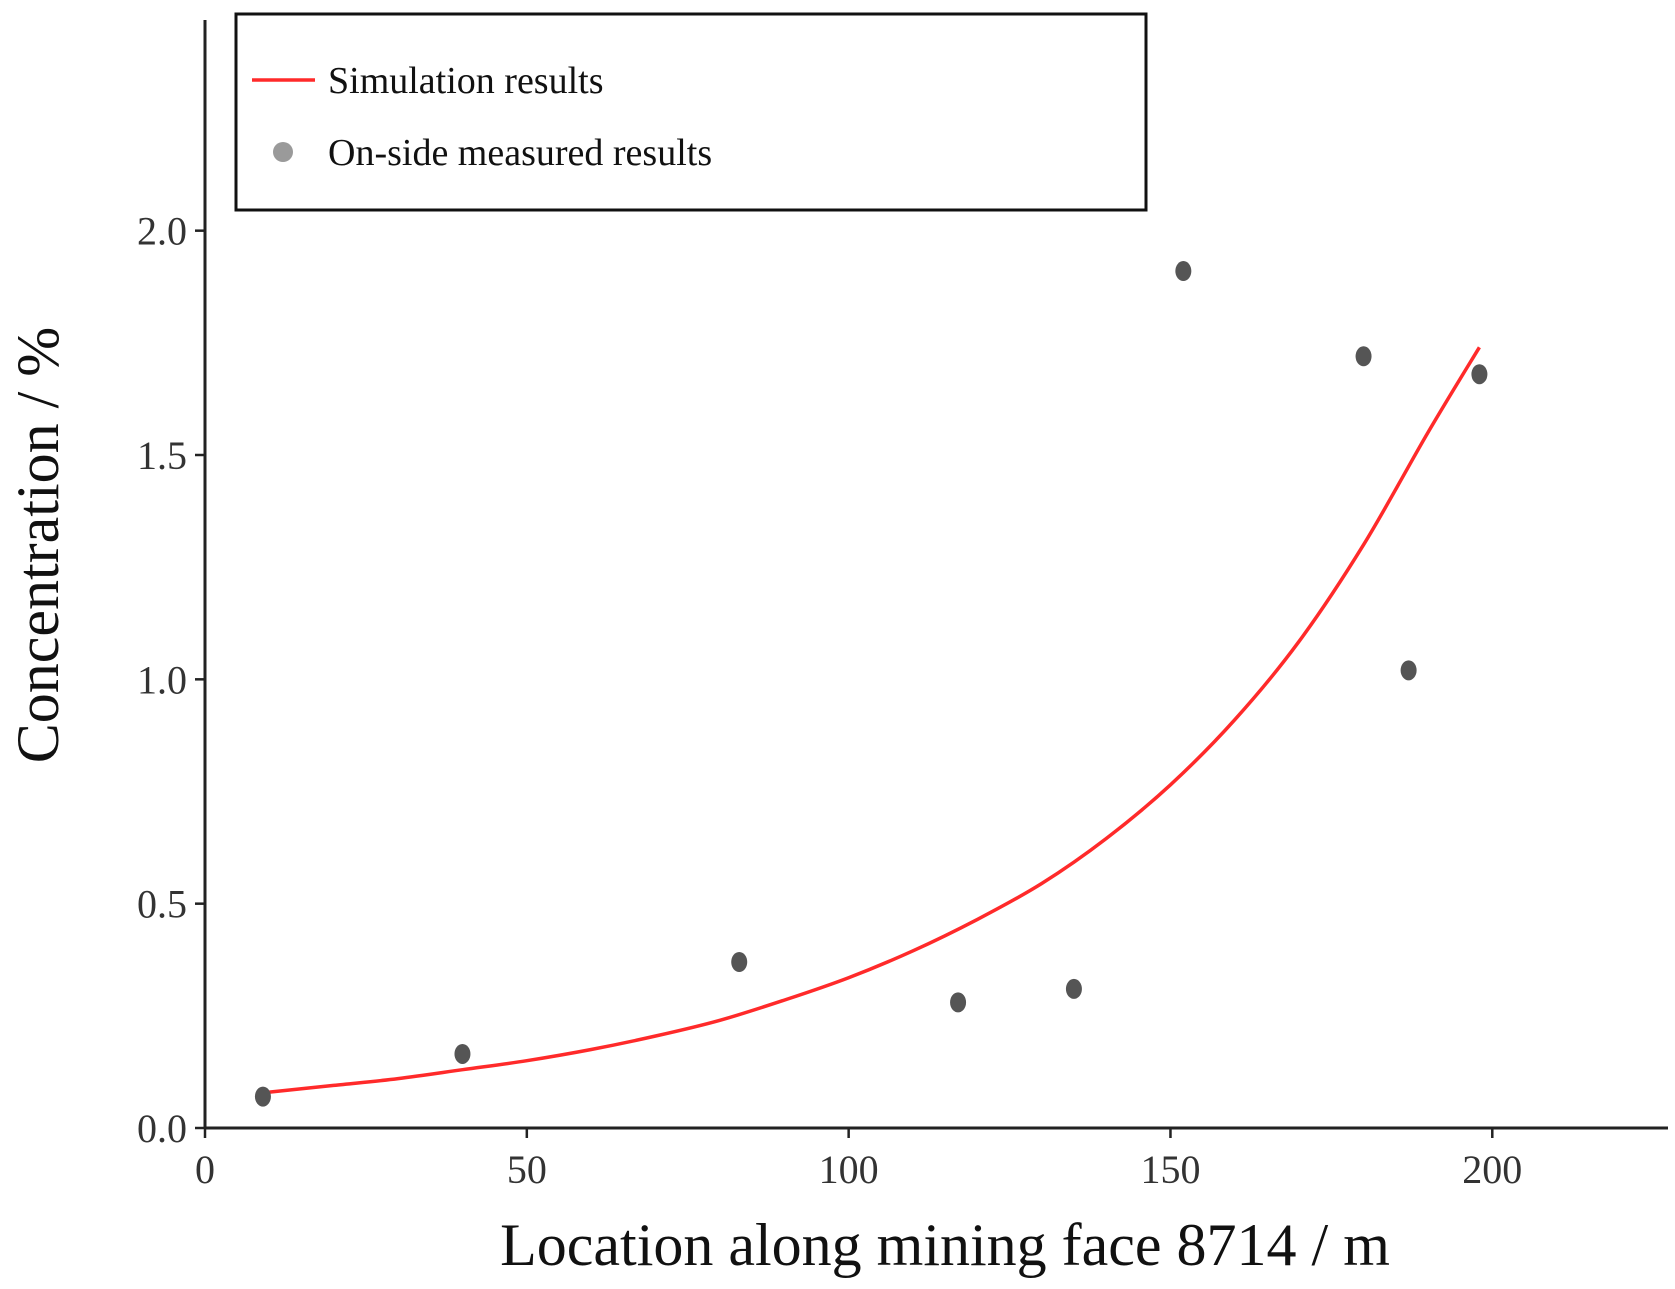 This screenshot has width=1675, height=1289. I want to click on y-axis-label: Concentration / %, so click(38, 545).